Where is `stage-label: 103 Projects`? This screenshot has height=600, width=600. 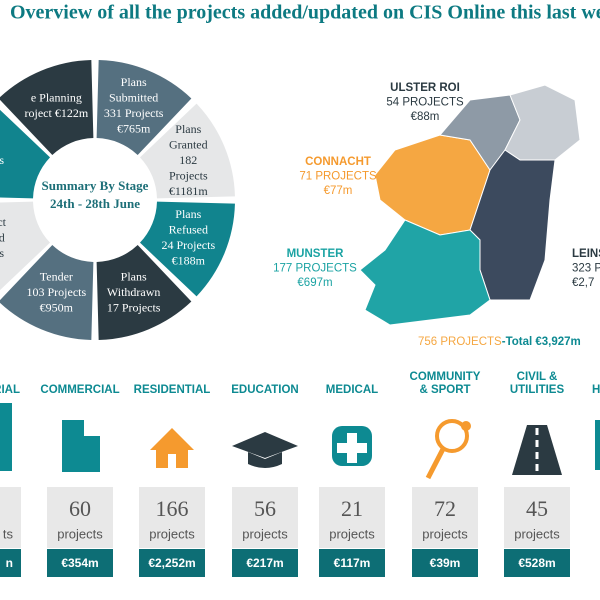
stage-label: 103 Projects is located at coordinates (57, 292).